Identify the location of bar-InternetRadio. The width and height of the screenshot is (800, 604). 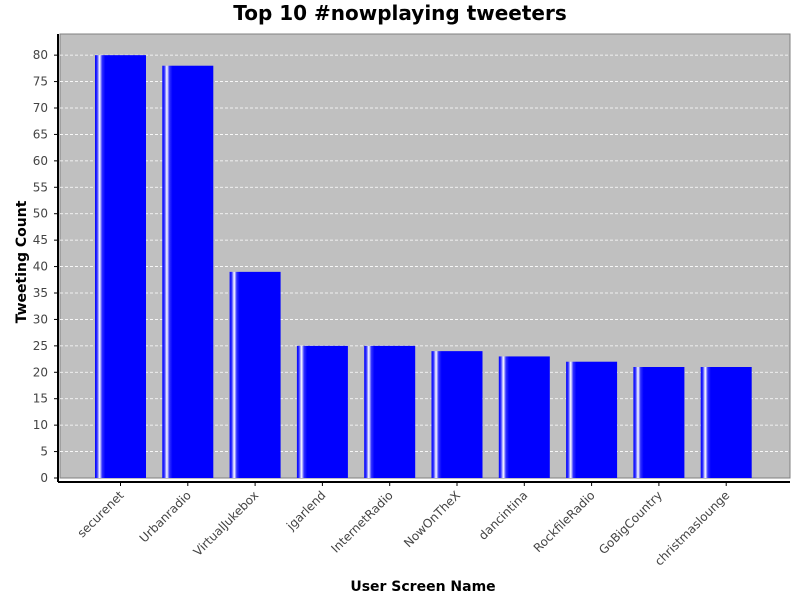
(390, 411).